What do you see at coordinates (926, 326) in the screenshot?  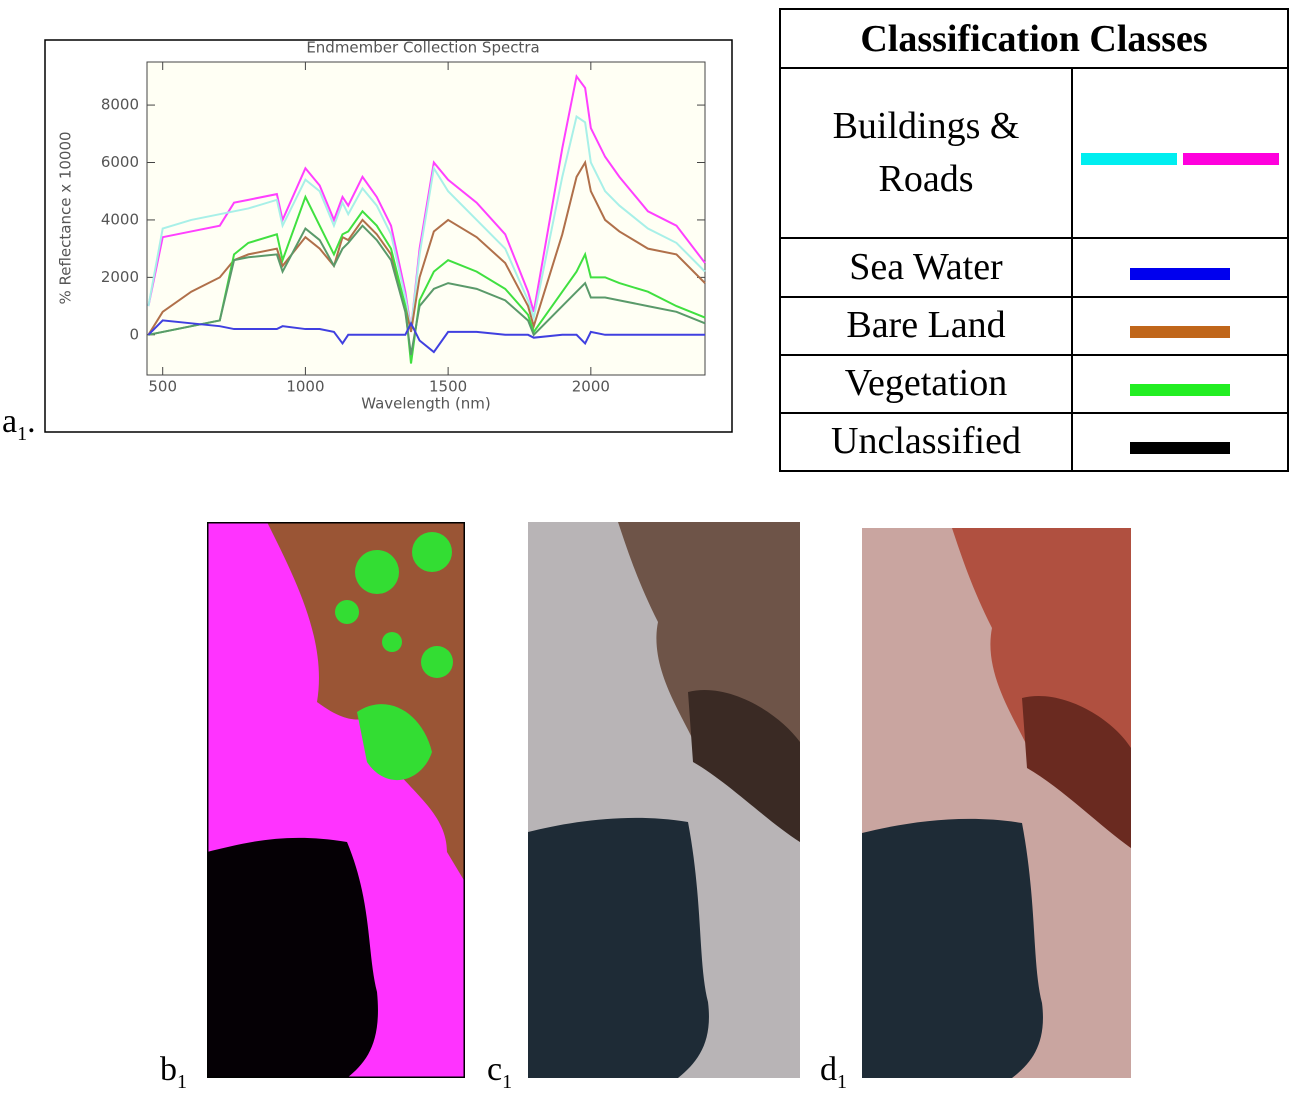 I see `class-label: Bare Land` at bounding box center [926, 326].